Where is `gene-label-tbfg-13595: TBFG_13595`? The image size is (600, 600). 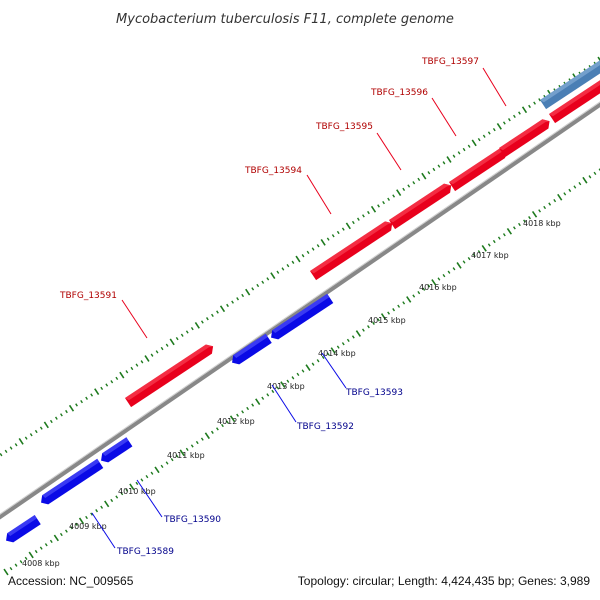
gene-label-tbfg-13595: TBFG_13595 is located at coordinates (344, 127).